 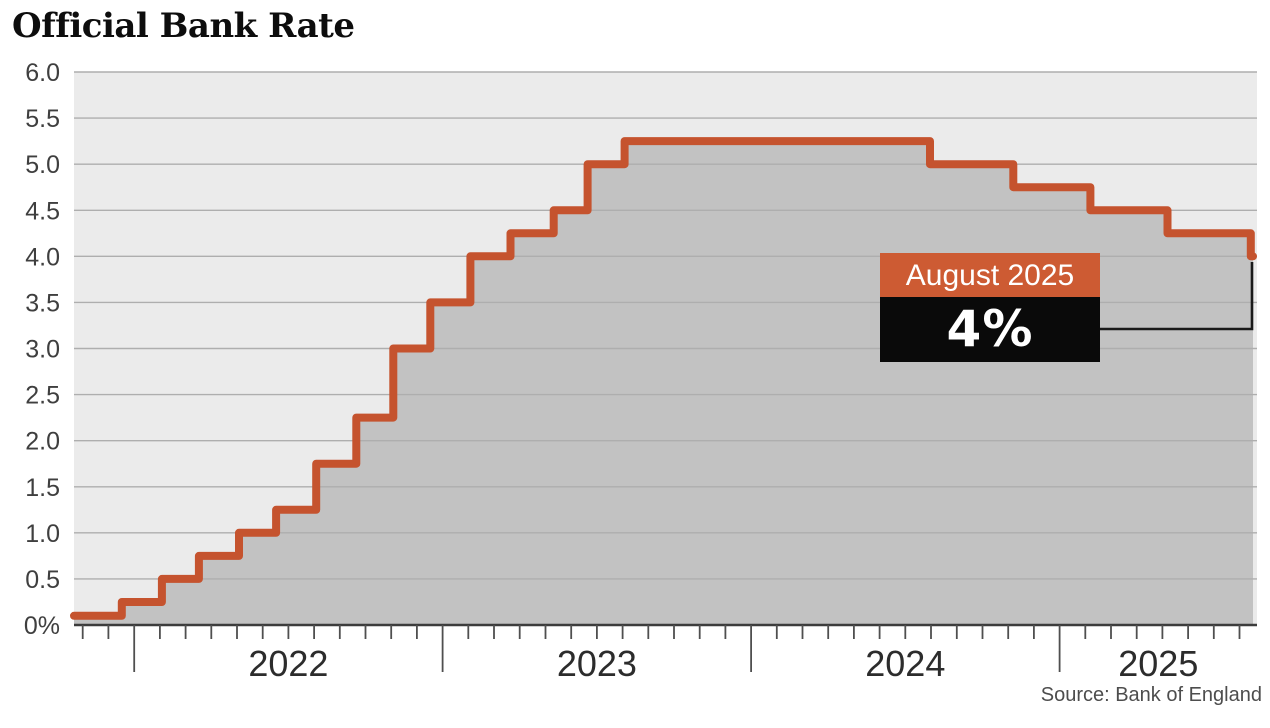 What do you see at coordinates (1158, 663) in the screenshot?
I see `x-axis-year-label: 2025` at bounding box center [1158, 663].